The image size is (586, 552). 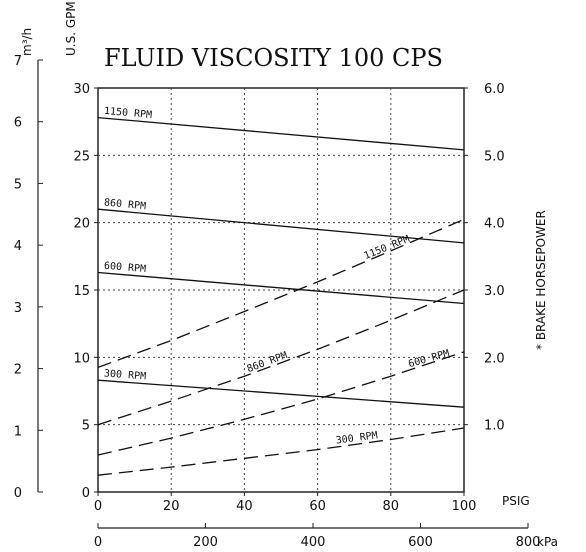 I want to click on chart-title: FLUID VISCOSITY 100 CPS, so click(x=273, y=58).